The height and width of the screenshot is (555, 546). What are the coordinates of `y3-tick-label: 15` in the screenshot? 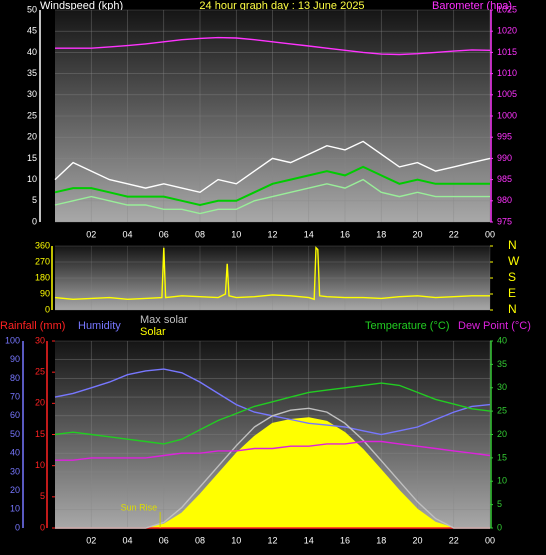 It's located at (40, 434).